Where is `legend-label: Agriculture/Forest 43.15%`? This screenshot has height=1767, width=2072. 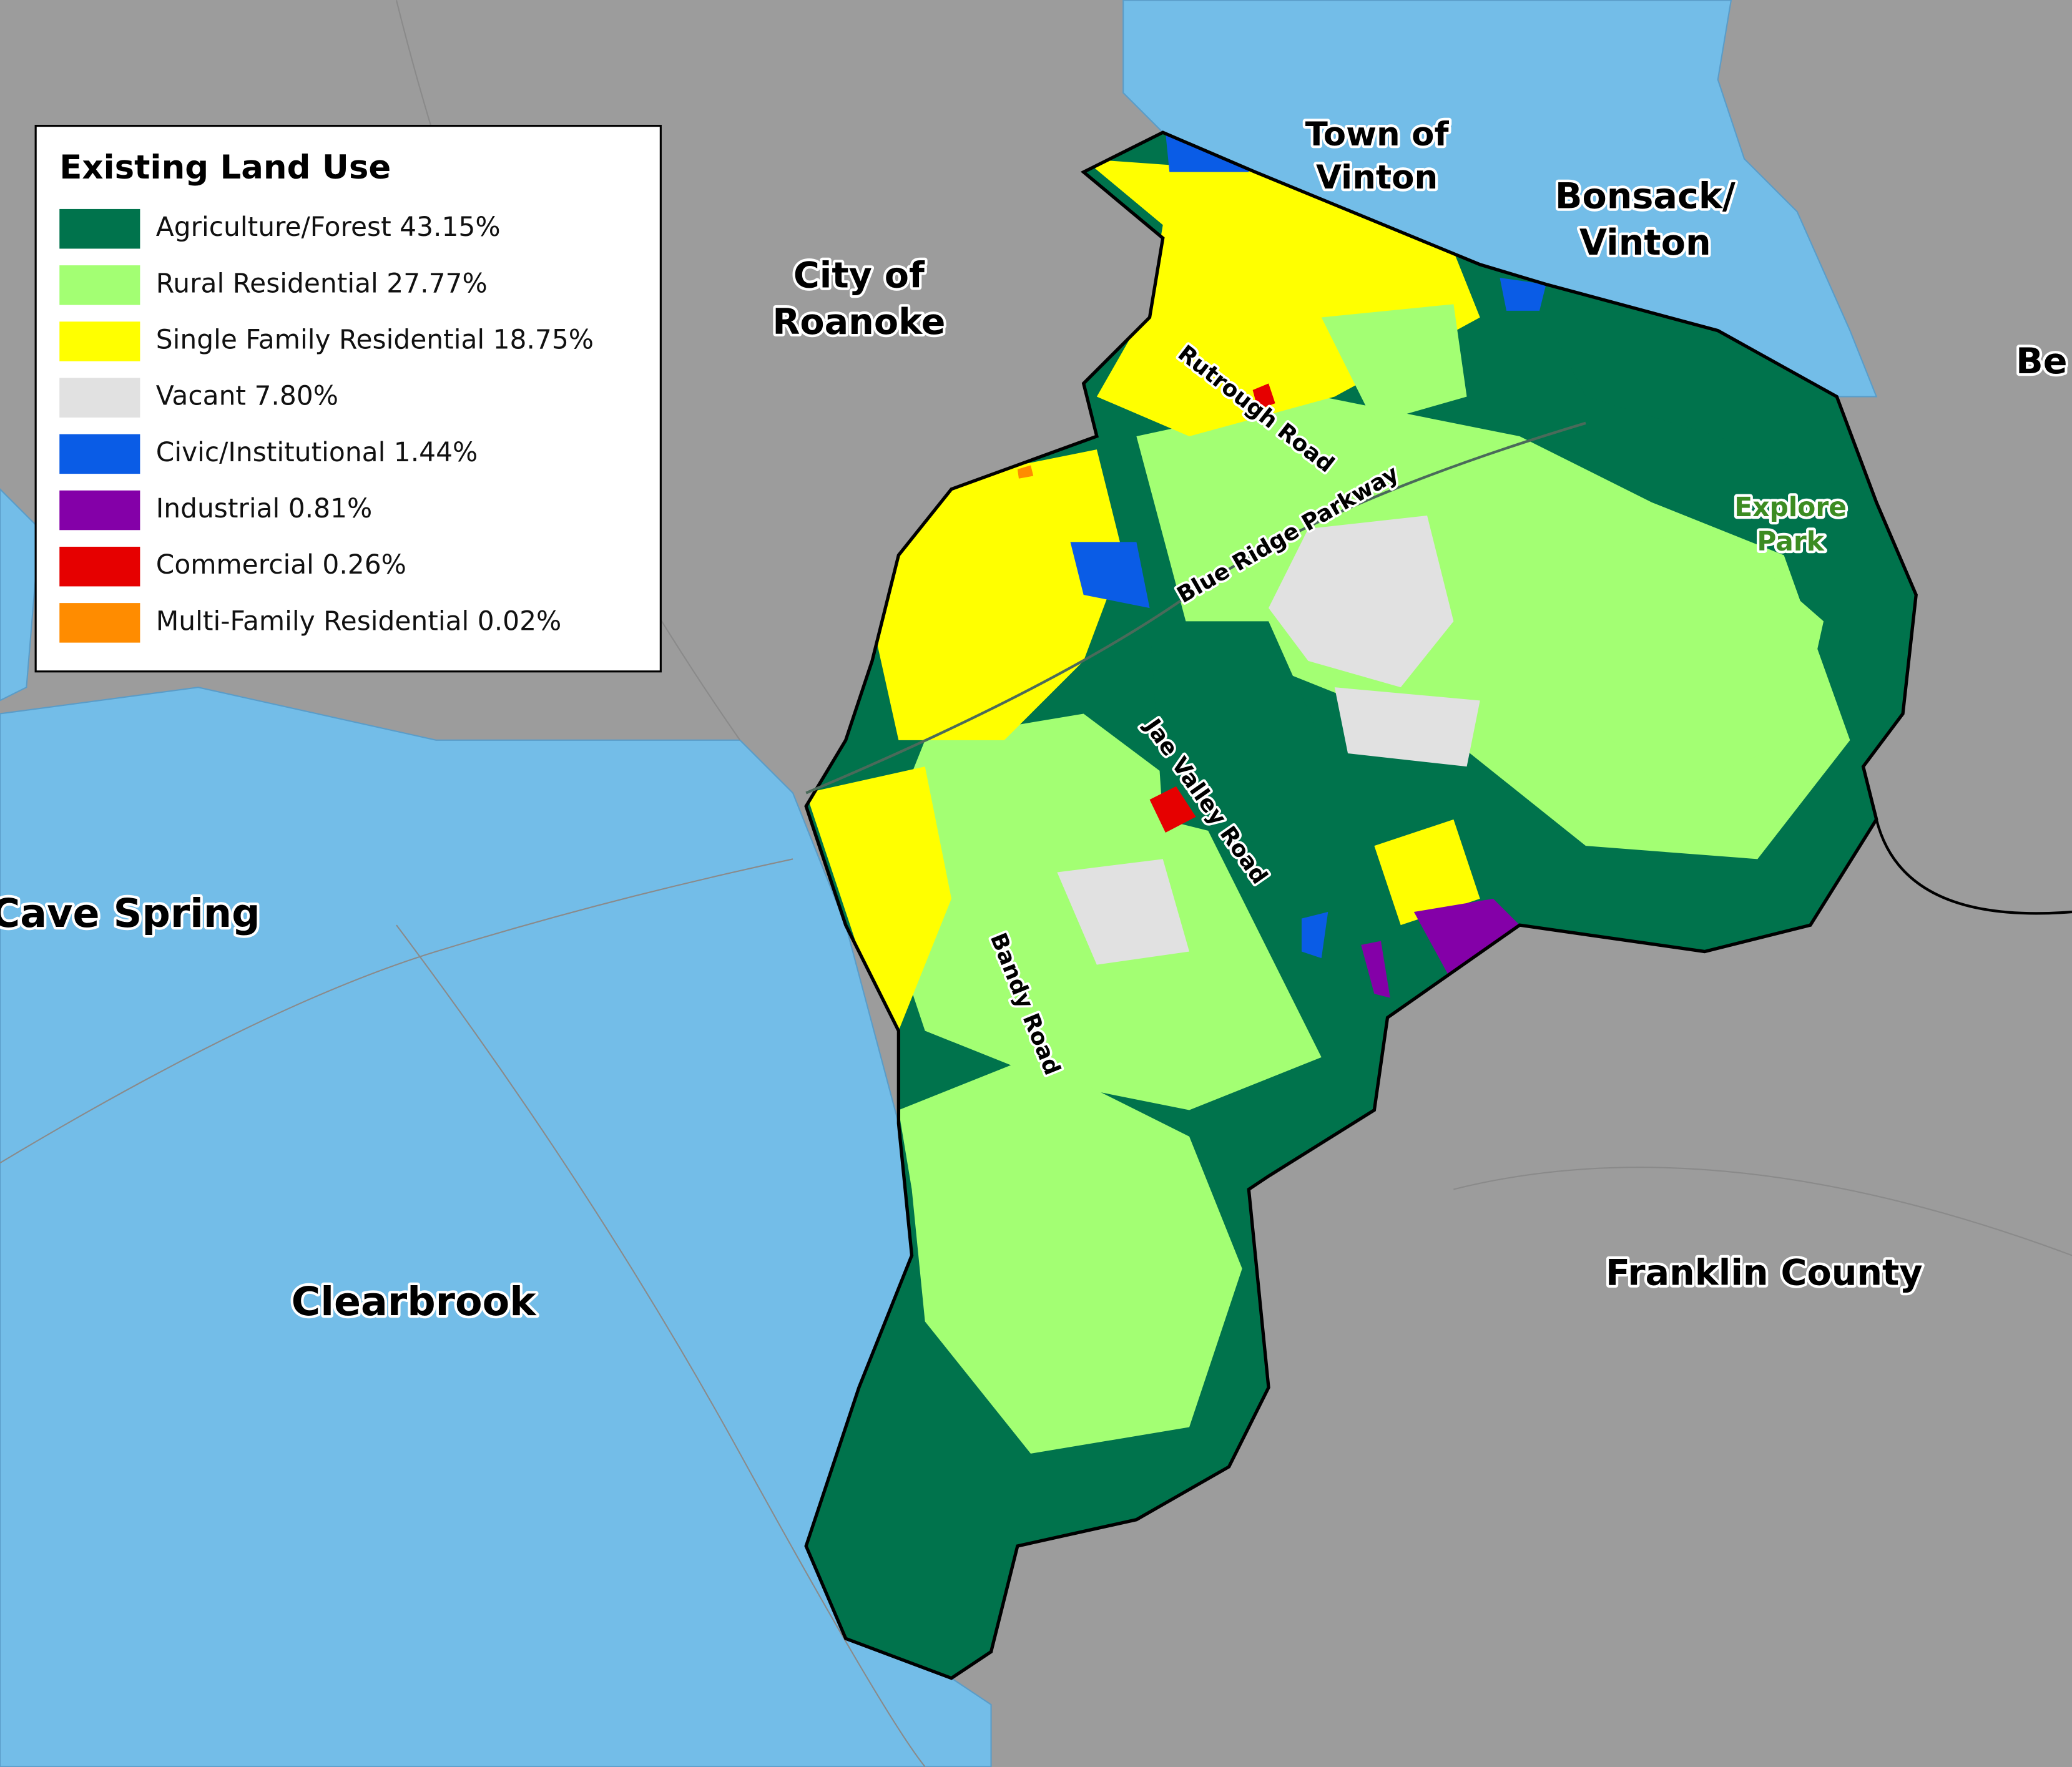
legend-label: Agriculture/Forest 43.15% is located at coordinates (328, 227).